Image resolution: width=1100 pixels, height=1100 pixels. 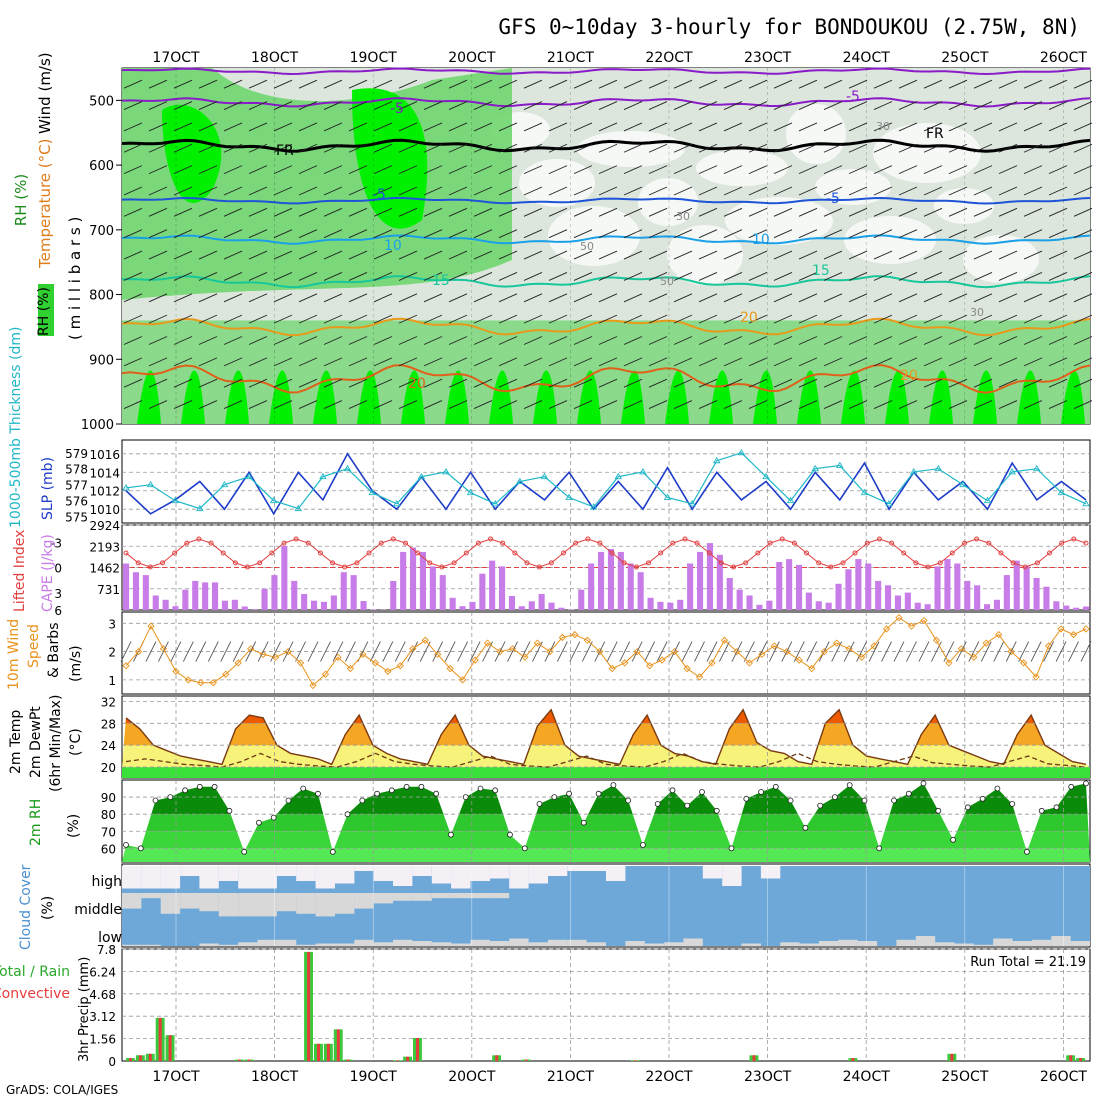 What do you see at coordinates (58, 594) in the screenshot?
I see `li-tick-label: 3` at bounding box center [58, 594].